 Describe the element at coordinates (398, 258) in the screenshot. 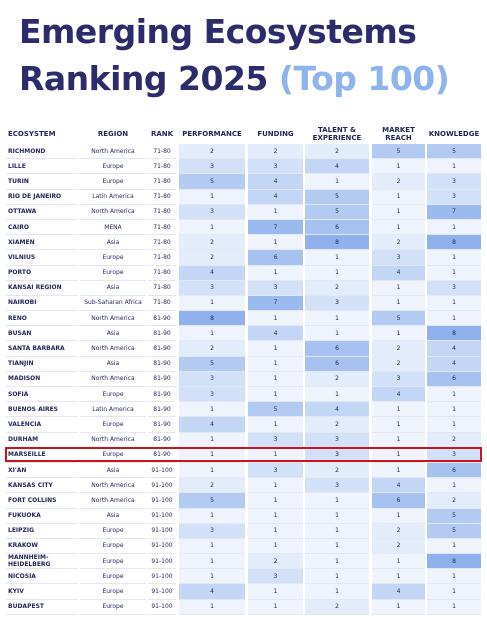

I see `market-score-cell: 3` at that location.